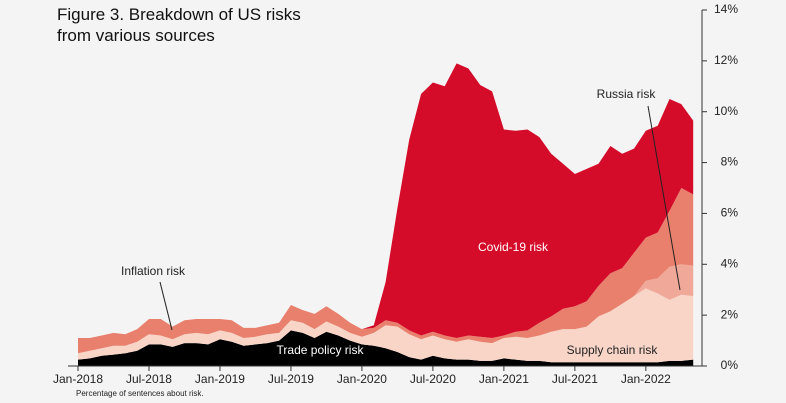 The image size is (786, 403). What do you see at coordinates (153, 271) in the screenshot?
I see `series-label: Inflation risk` at bounding box center [153, 271].